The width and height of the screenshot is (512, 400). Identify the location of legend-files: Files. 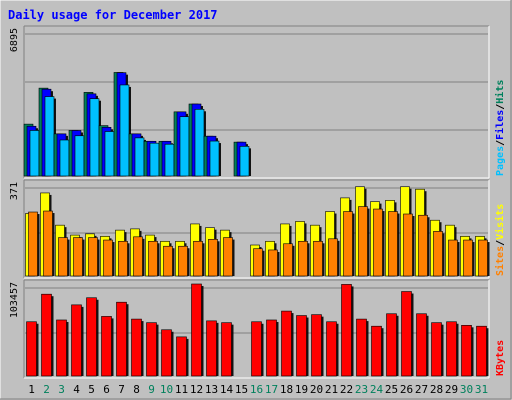
(500, 125).